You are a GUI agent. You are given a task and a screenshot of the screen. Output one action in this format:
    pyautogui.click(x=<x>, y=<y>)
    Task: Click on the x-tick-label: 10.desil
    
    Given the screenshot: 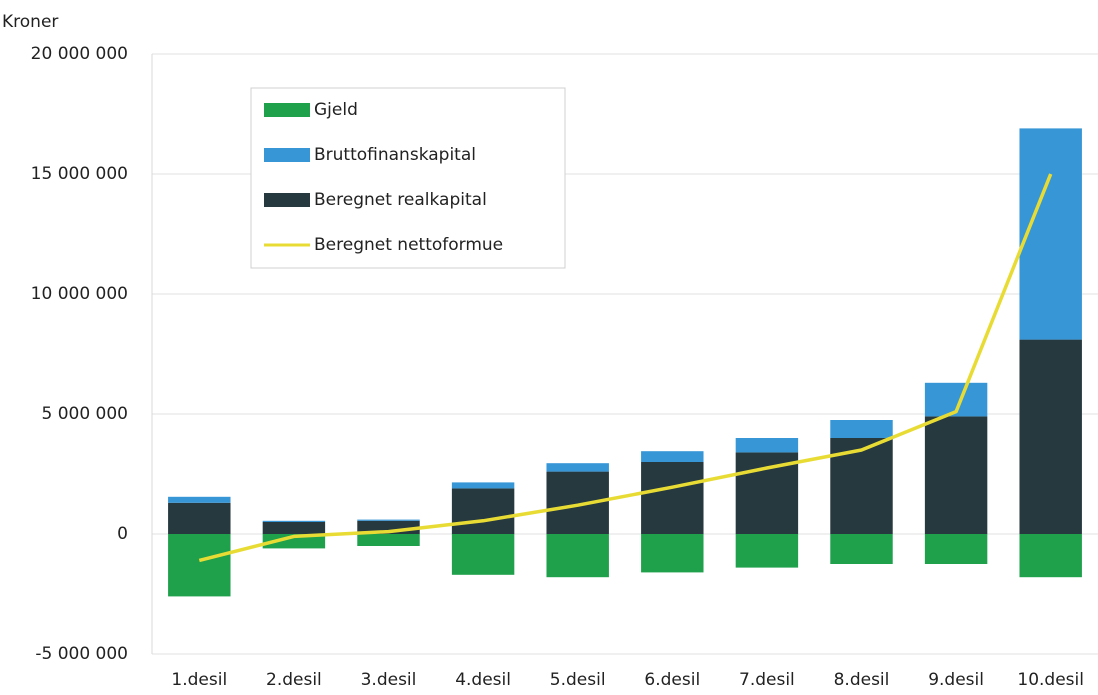 What is the action you would take?
    pyautogui.click(x=1050, y=680)
    